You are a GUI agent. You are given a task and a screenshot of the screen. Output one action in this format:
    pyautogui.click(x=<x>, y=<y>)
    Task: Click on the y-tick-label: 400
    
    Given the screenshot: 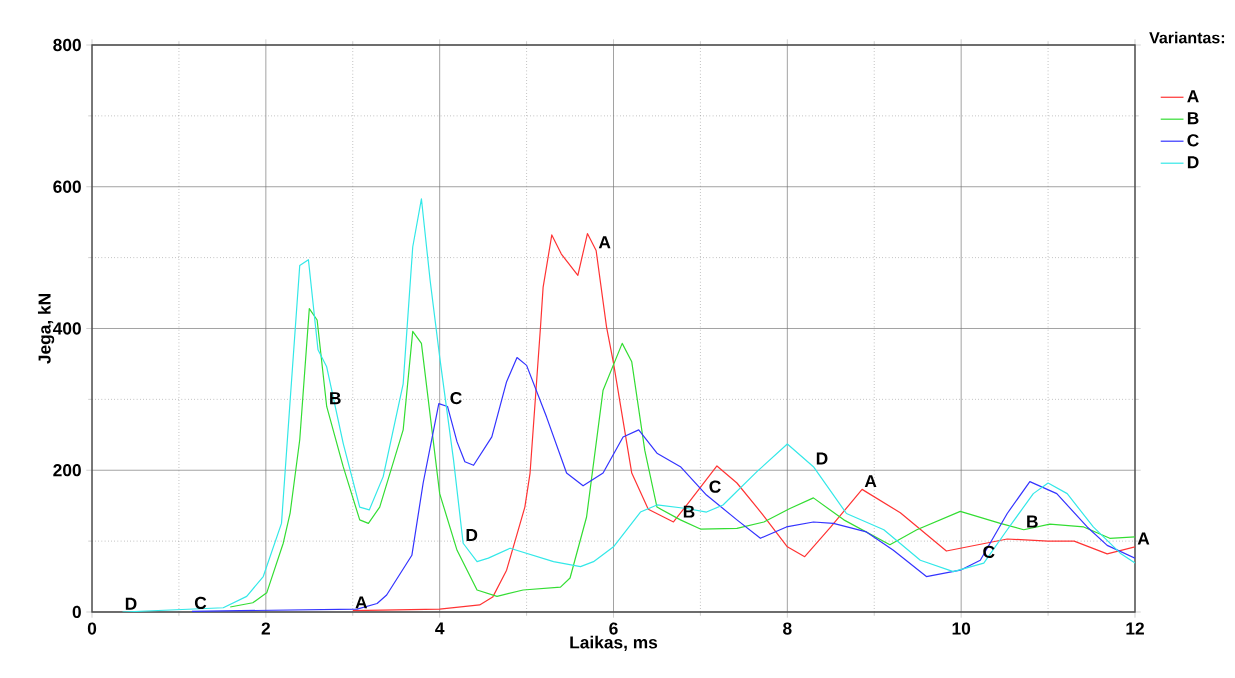 What is the action you would take?
    pyautogui.click(x=66, y=328)
    